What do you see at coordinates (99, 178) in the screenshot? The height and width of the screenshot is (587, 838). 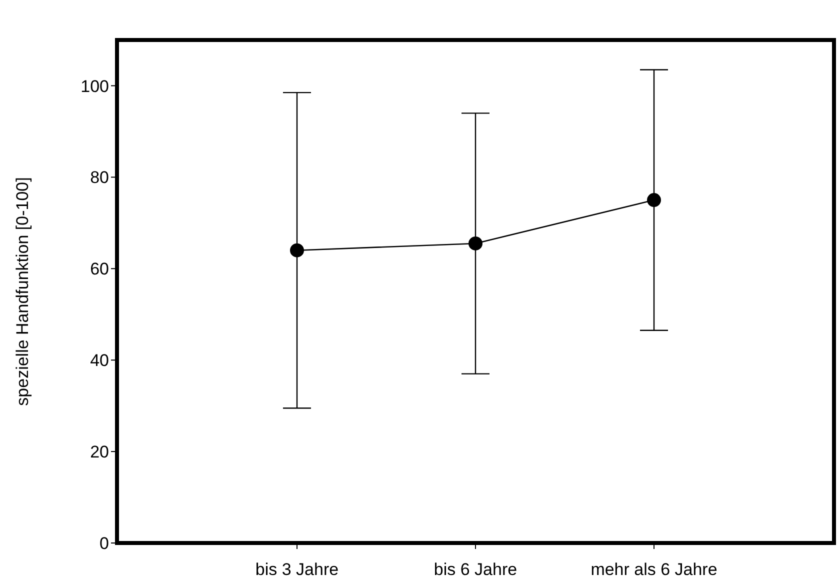 I see `y-tick-label: 80` at bounding box center [99, 178].